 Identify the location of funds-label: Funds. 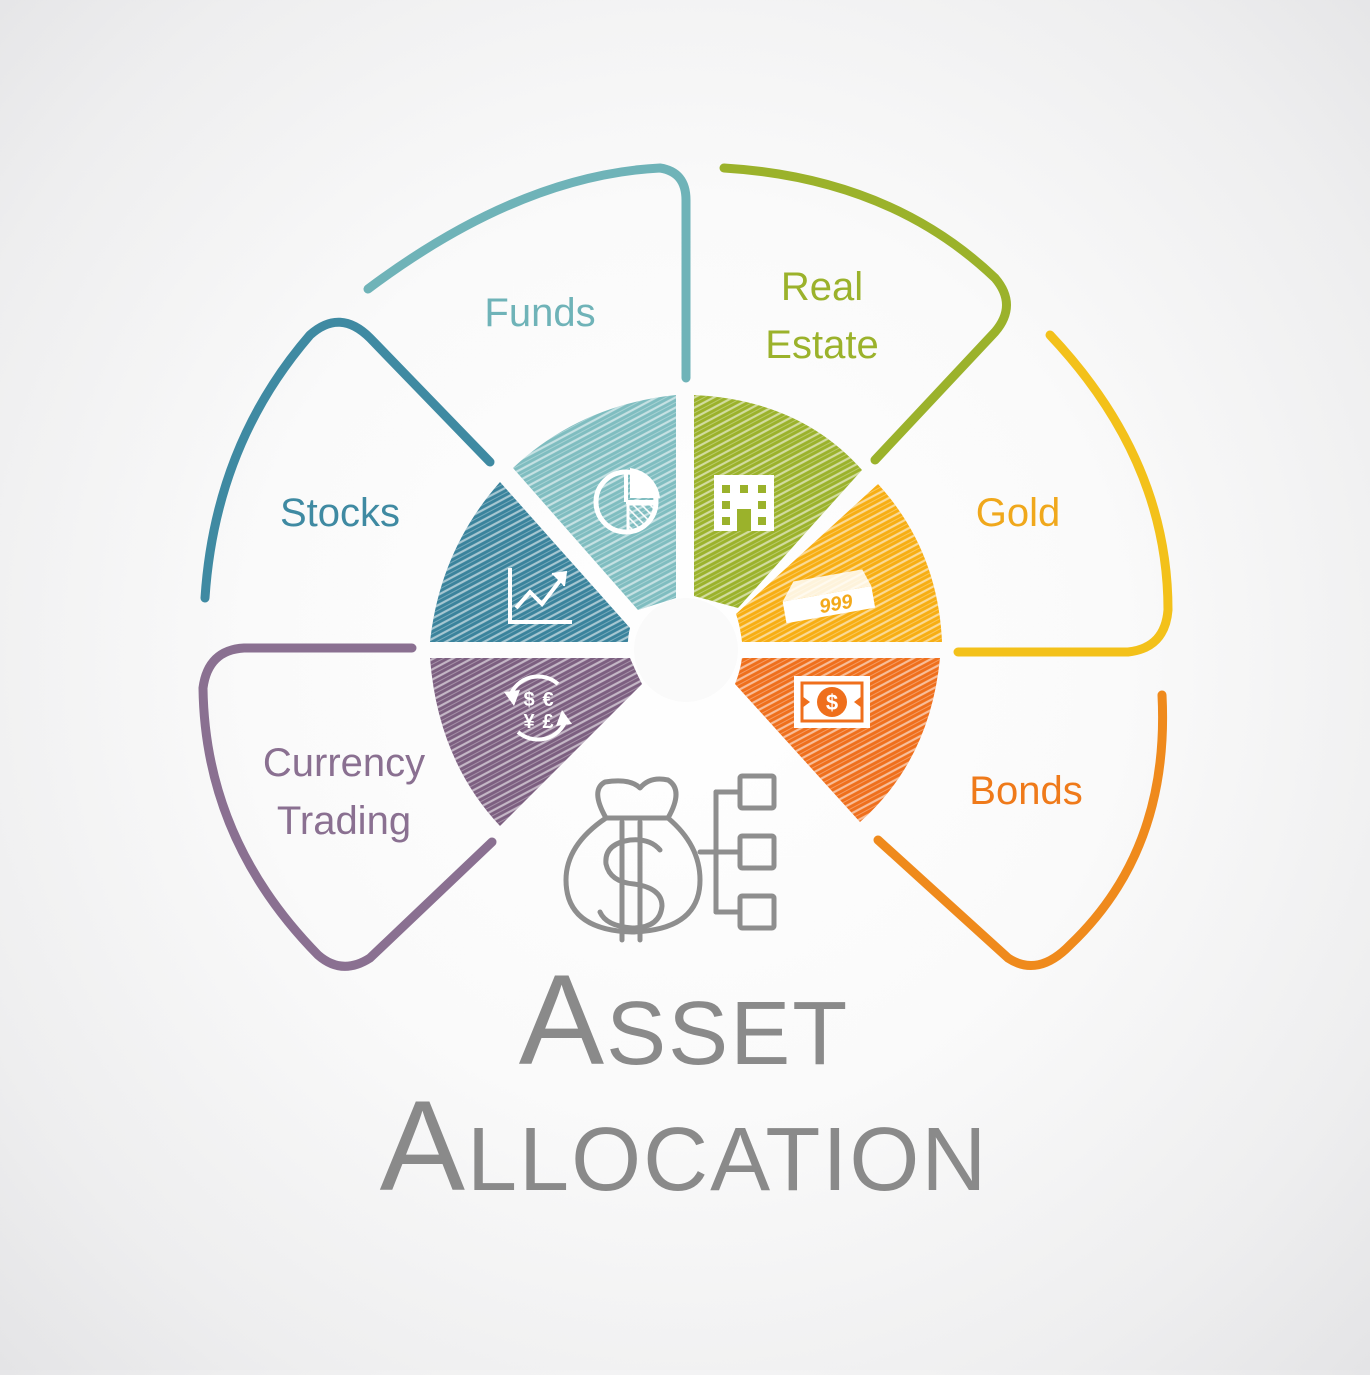
(539, 313).